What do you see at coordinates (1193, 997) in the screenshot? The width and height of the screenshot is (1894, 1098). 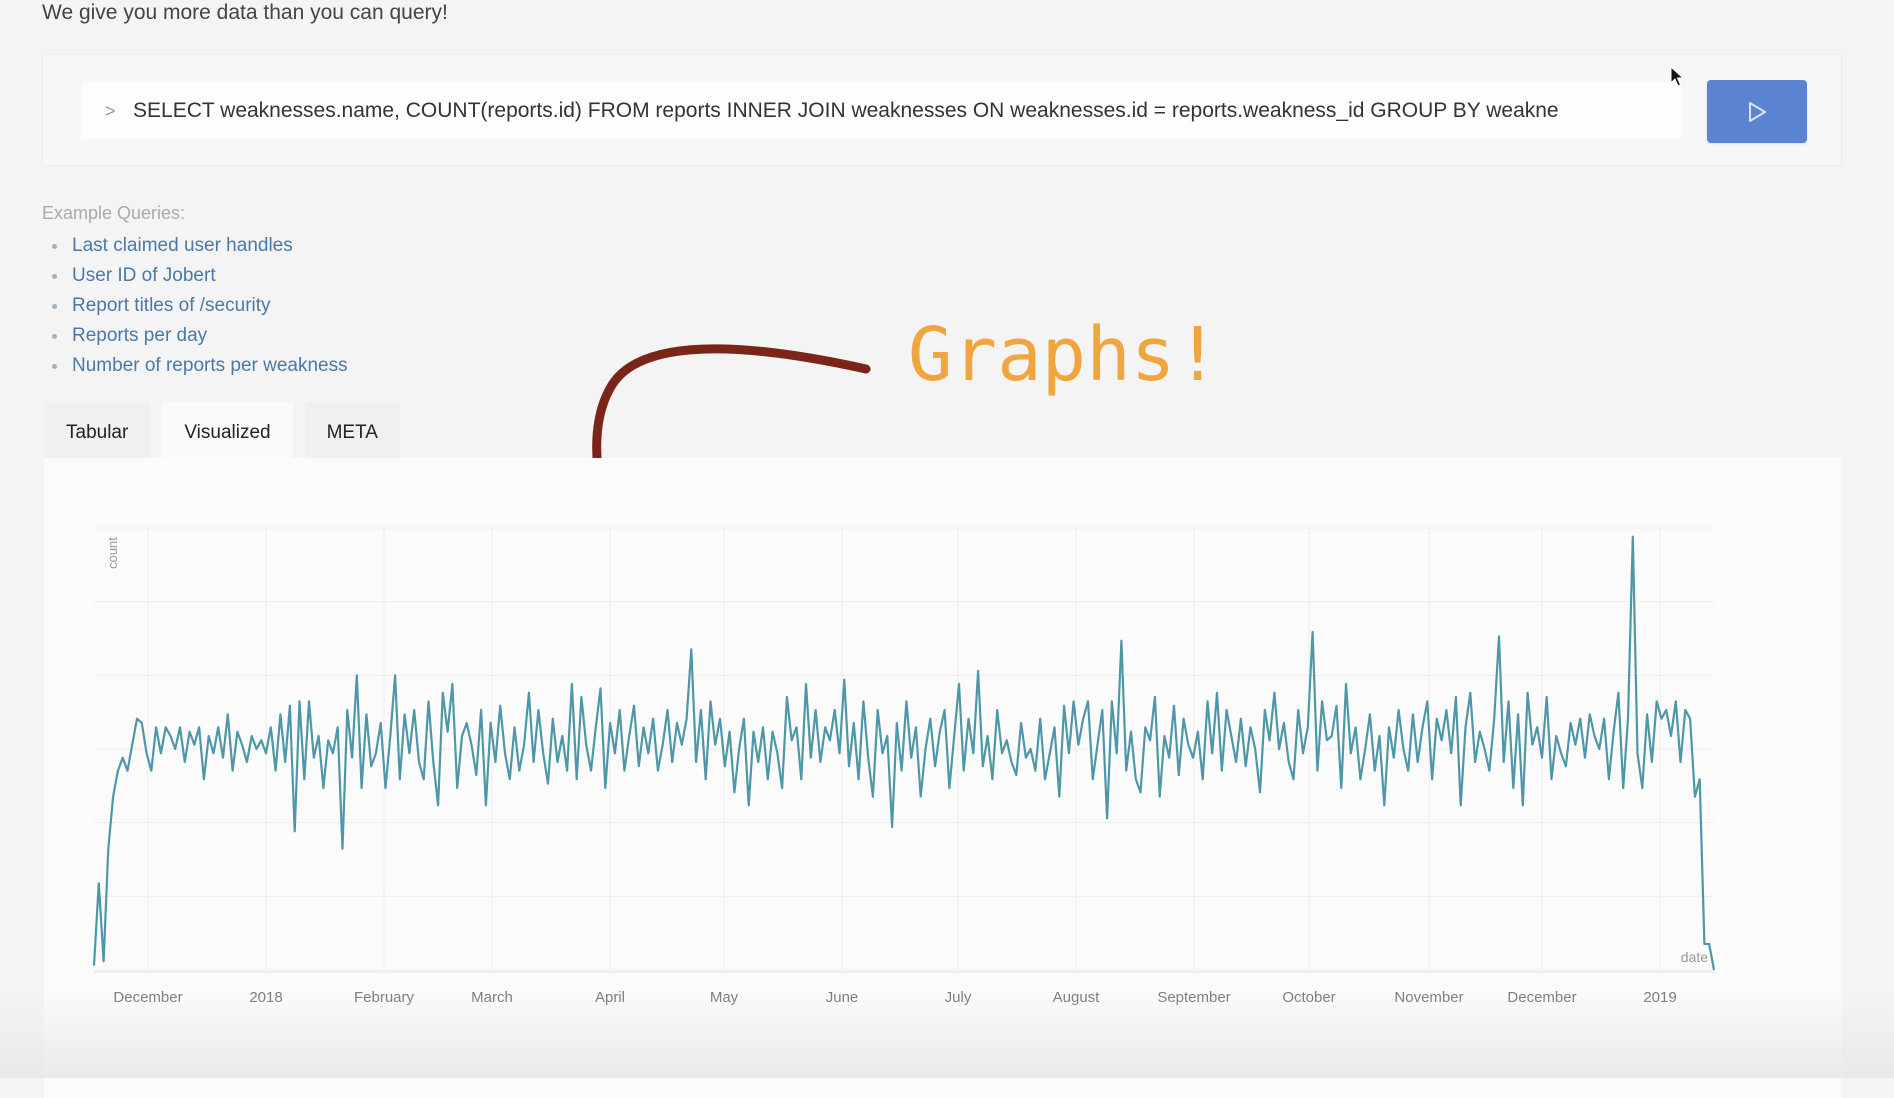 I see `x-tick-label: September` at bounding box center [1193, 997].